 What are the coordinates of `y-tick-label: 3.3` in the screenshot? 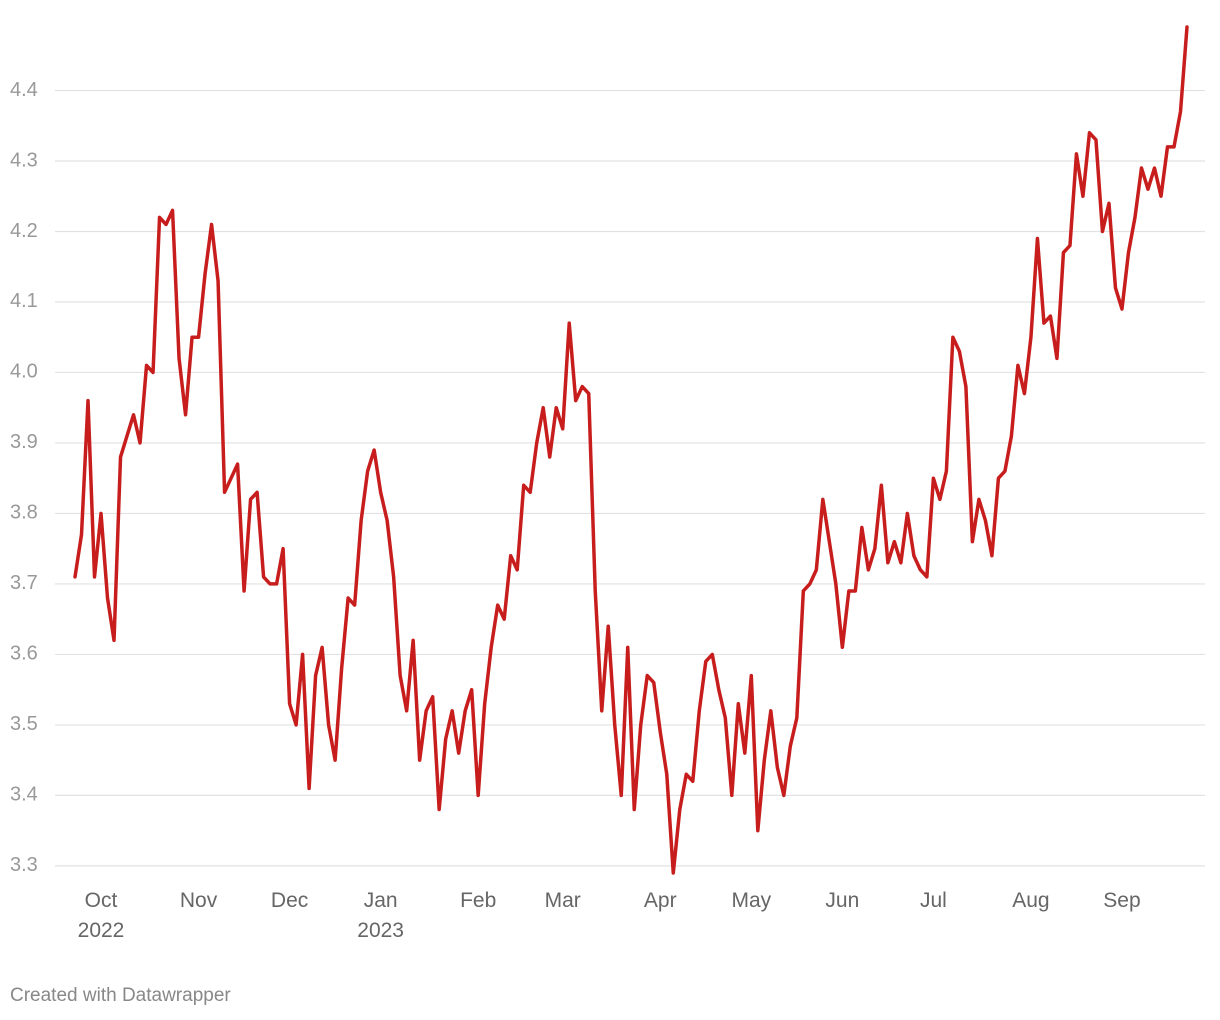 It's located at (24, 865).